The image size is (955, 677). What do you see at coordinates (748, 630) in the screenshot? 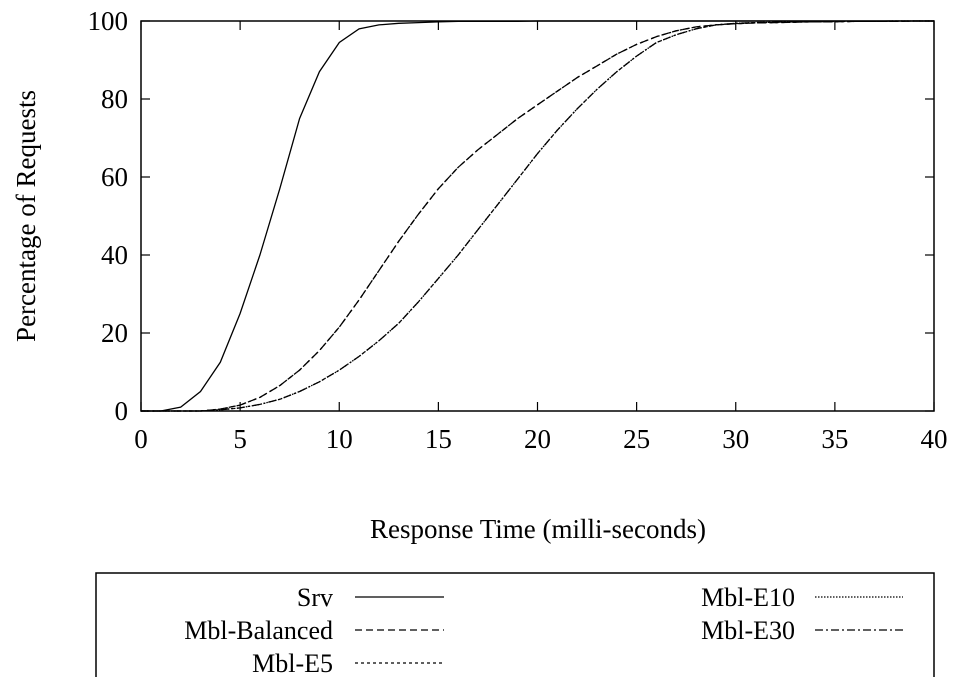
I see `legend-label: Mbl-E30` at bounding box center [748, 630].